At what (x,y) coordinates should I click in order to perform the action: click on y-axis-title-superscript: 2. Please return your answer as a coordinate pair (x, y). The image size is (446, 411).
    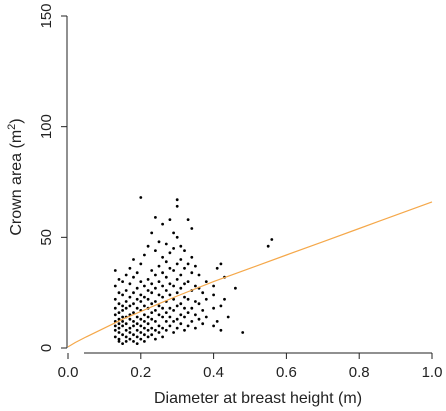
    Looking at the image, I should click on (12, 127).